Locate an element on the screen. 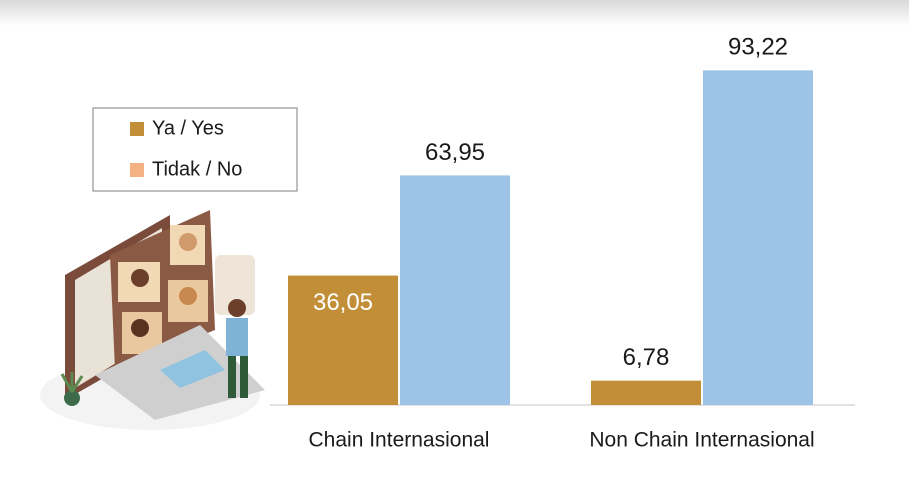 This screenshot has width=909, height=482. value-label: 93,22 is located at coordinates (758, 47).